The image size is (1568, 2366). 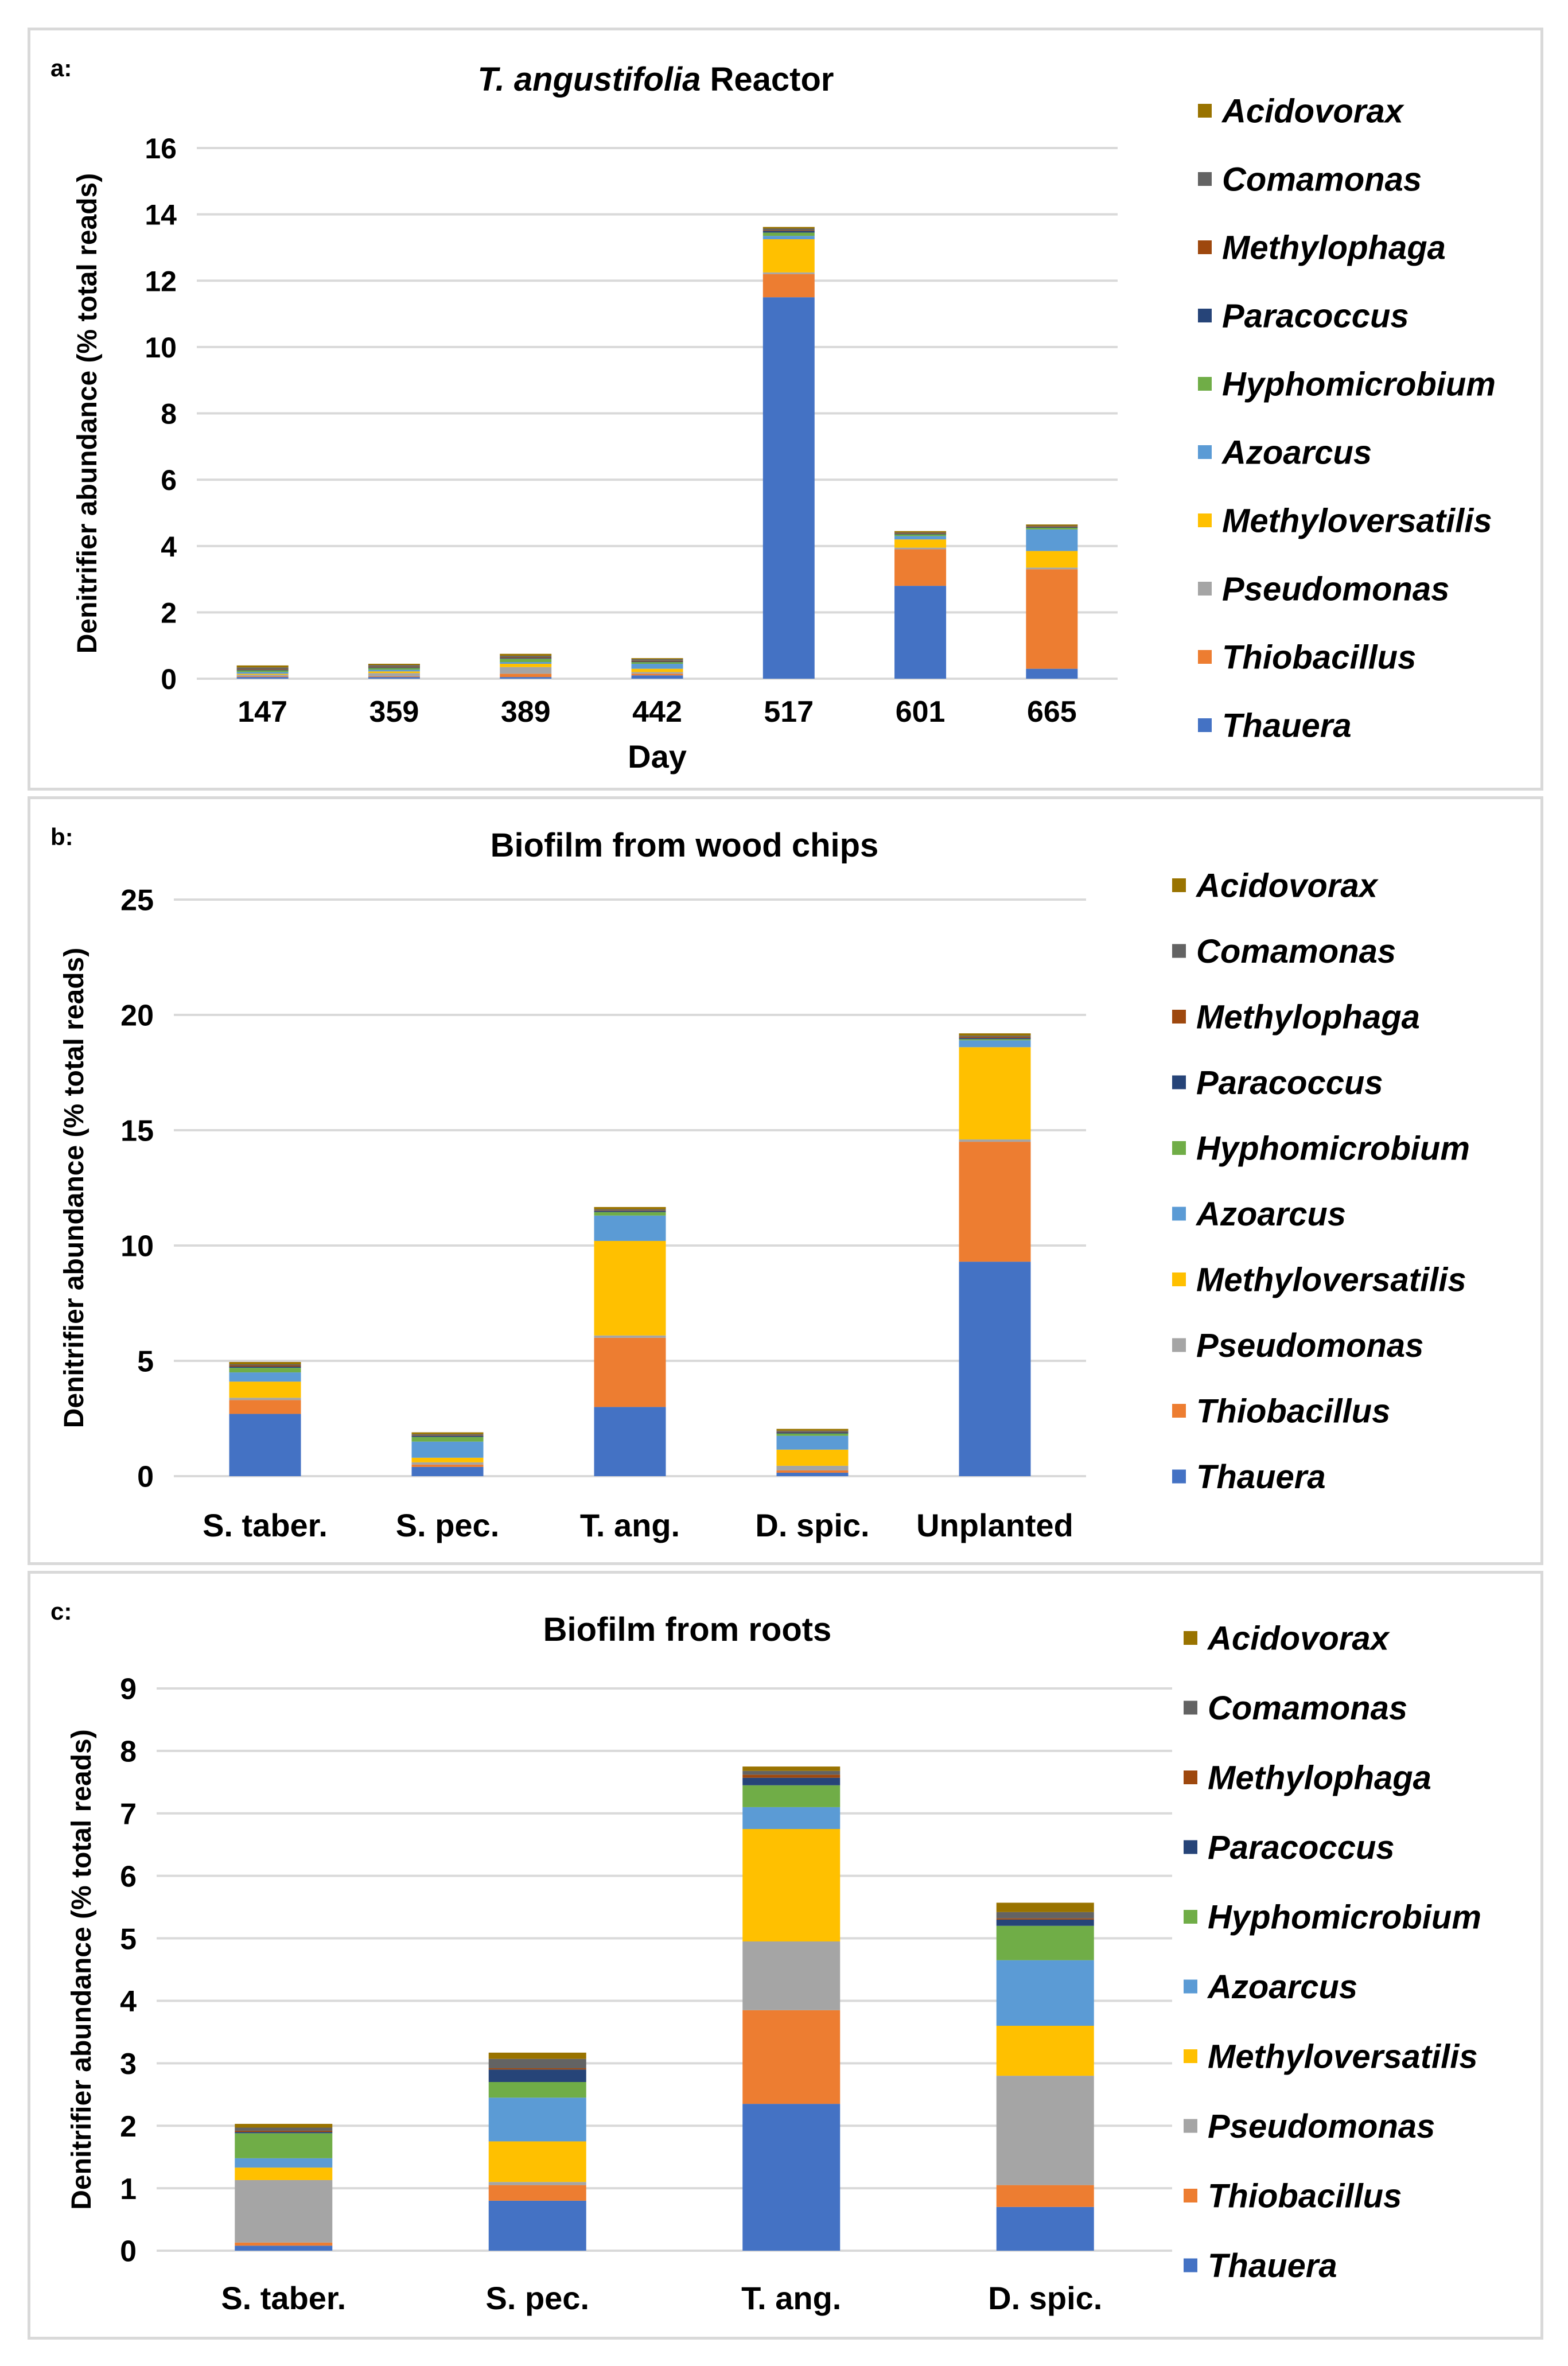 What do you see at coordinates (1319, 1778) in the screenshot?
I see `chart-c-legend-label-methylophaga: Methylophaga` at bounding box center [1319, 1778].